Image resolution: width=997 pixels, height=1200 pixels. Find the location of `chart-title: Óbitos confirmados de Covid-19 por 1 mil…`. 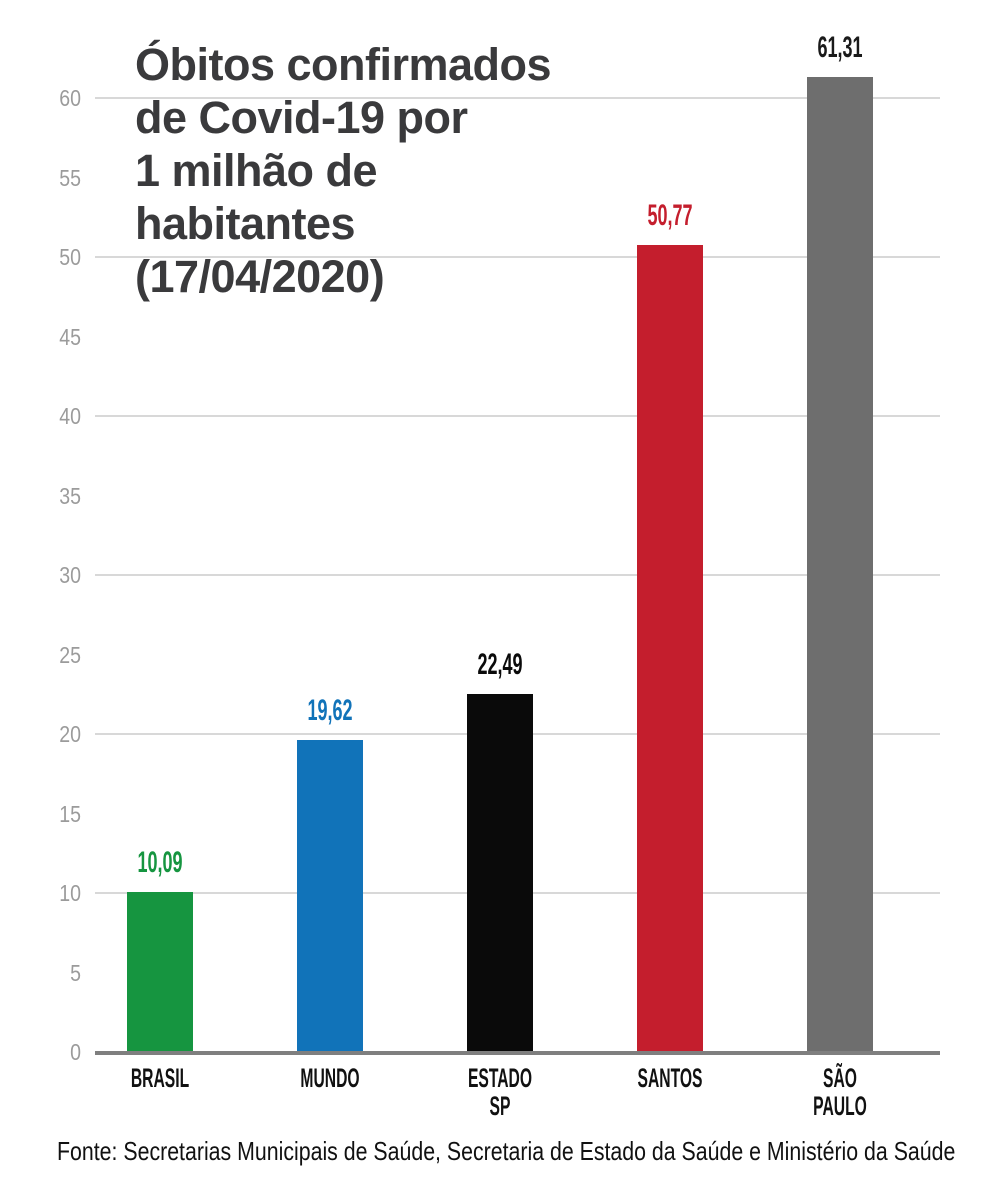

chart-title: Óbitos confirmados de Covid-19 por 1 mil… is located at coordinates (343, 170).